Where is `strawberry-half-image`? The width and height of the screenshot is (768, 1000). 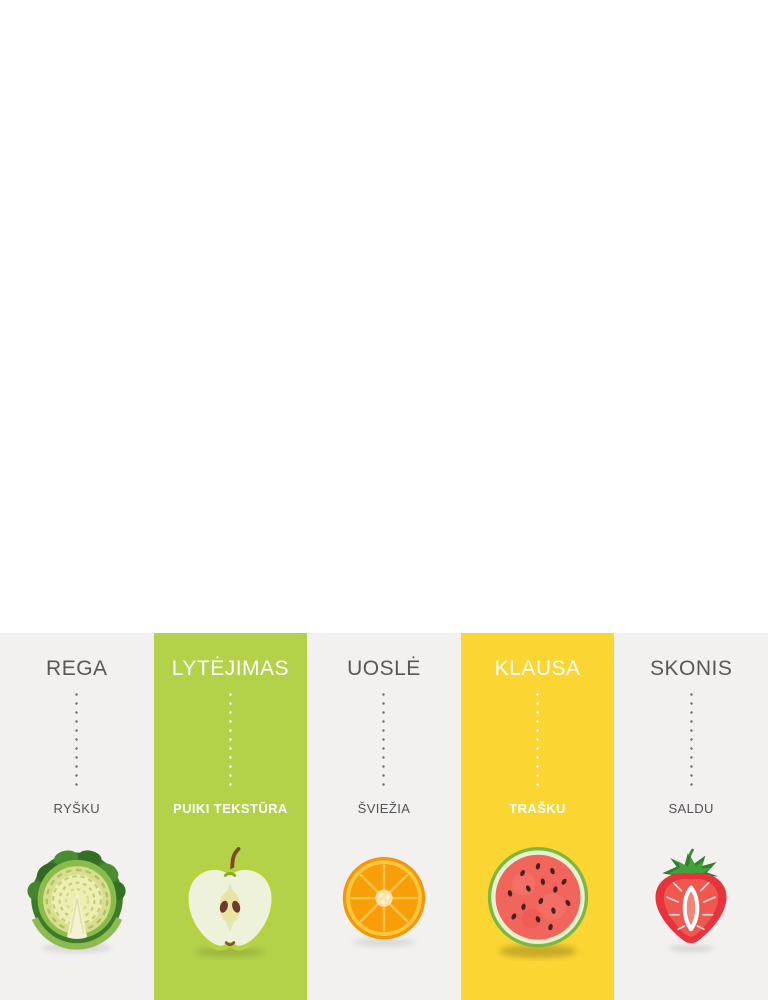 strawberry-half-image is located at coordinates (691, 902).